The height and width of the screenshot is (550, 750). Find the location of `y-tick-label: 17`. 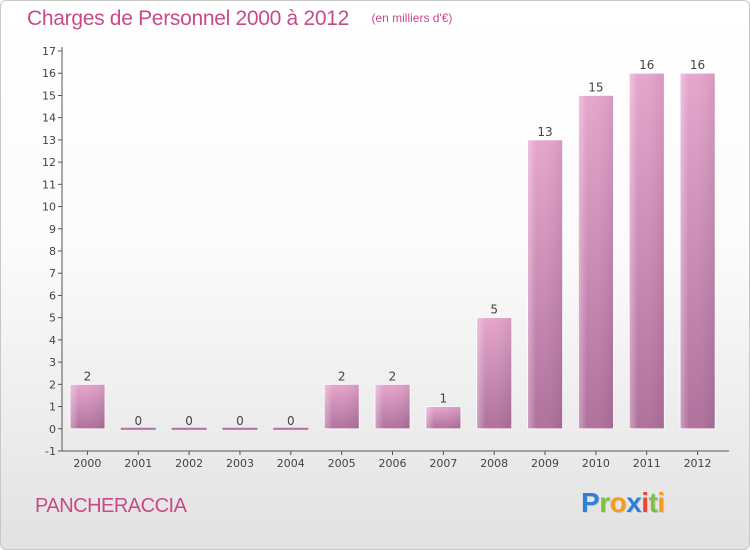

y-tick-label: 17 is located at coordinates (49, 51).